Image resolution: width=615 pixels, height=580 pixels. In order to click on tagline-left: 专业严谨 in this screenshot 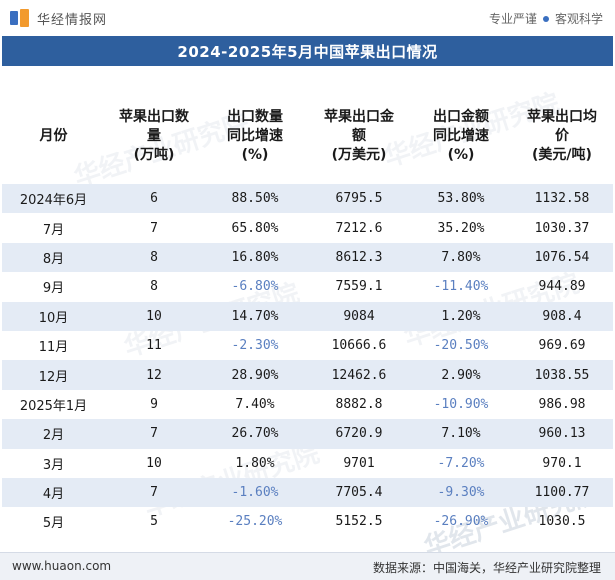, I will do `click(512, 19)`.